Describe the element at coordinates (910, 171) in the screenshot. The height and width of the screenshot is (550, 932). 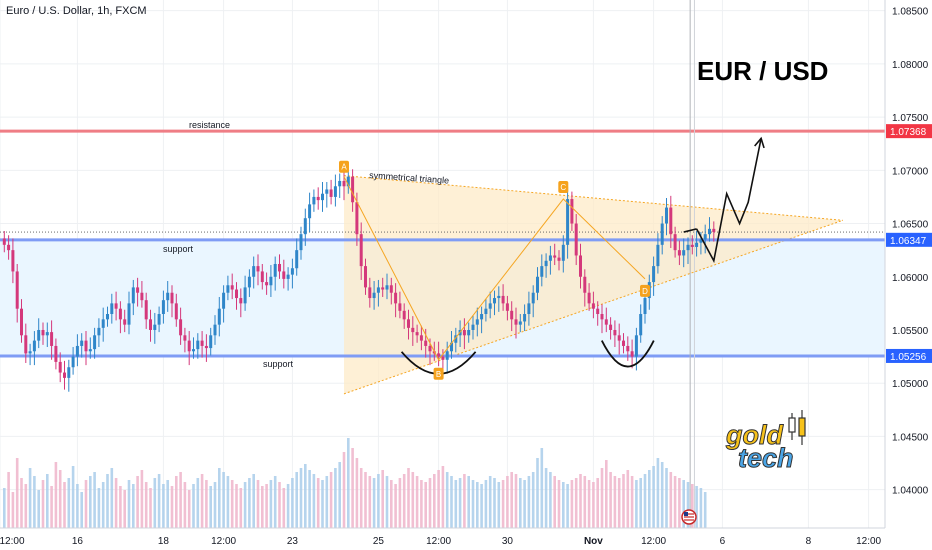
I see `price-tick-label: 1.07000` at that location.